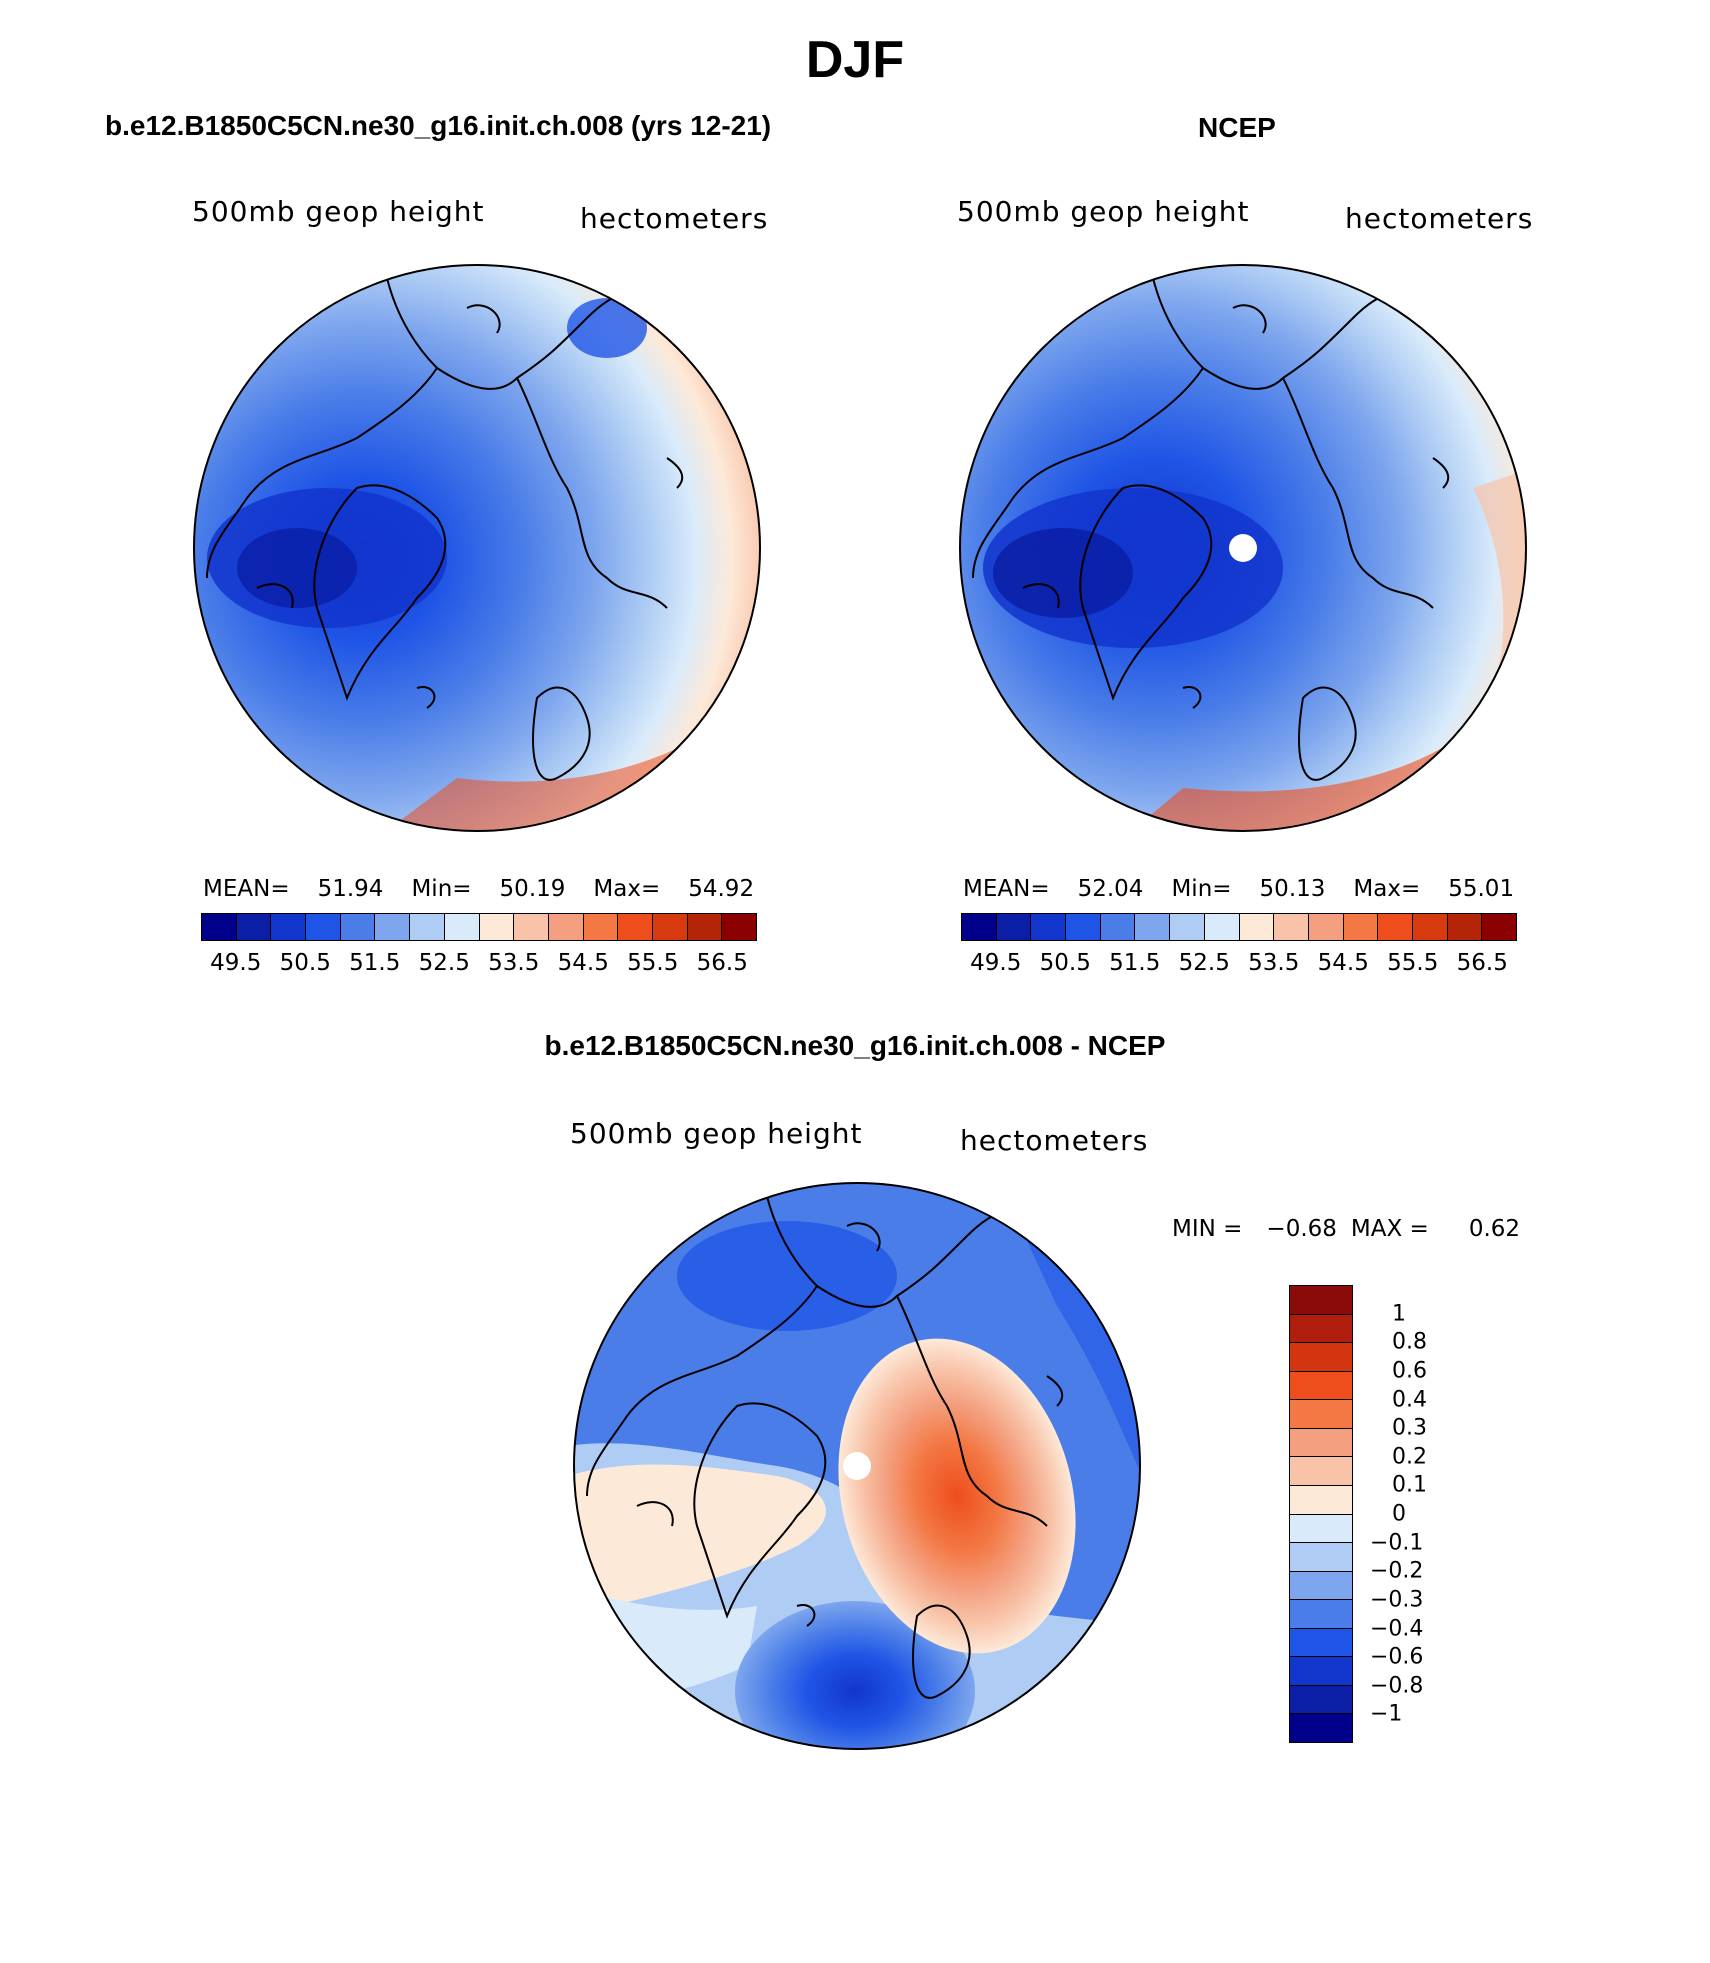  I want to click on diff-max-value: 0.62, so click(1494, 1229).